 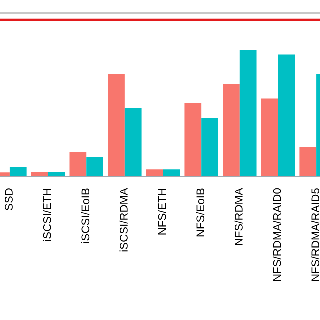 I want to click on x-tick-label: iSCSI/RDMA, so click(x=124, y=220).